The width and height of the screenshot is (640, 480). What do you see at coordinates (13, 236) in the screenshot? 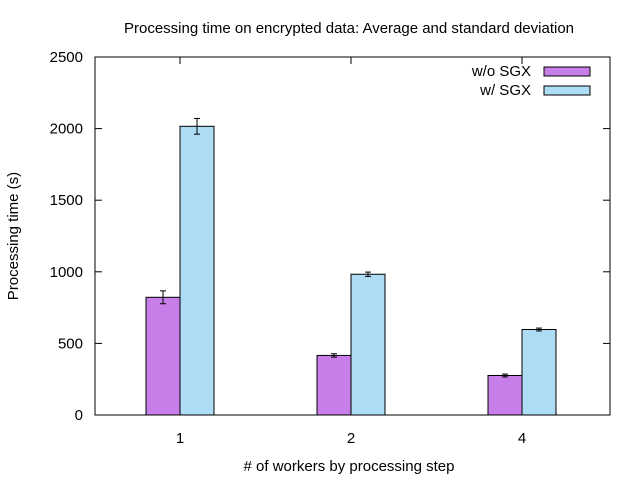
I see `y-axis-label: Processing time (s)` at bounding box center [13, 236].